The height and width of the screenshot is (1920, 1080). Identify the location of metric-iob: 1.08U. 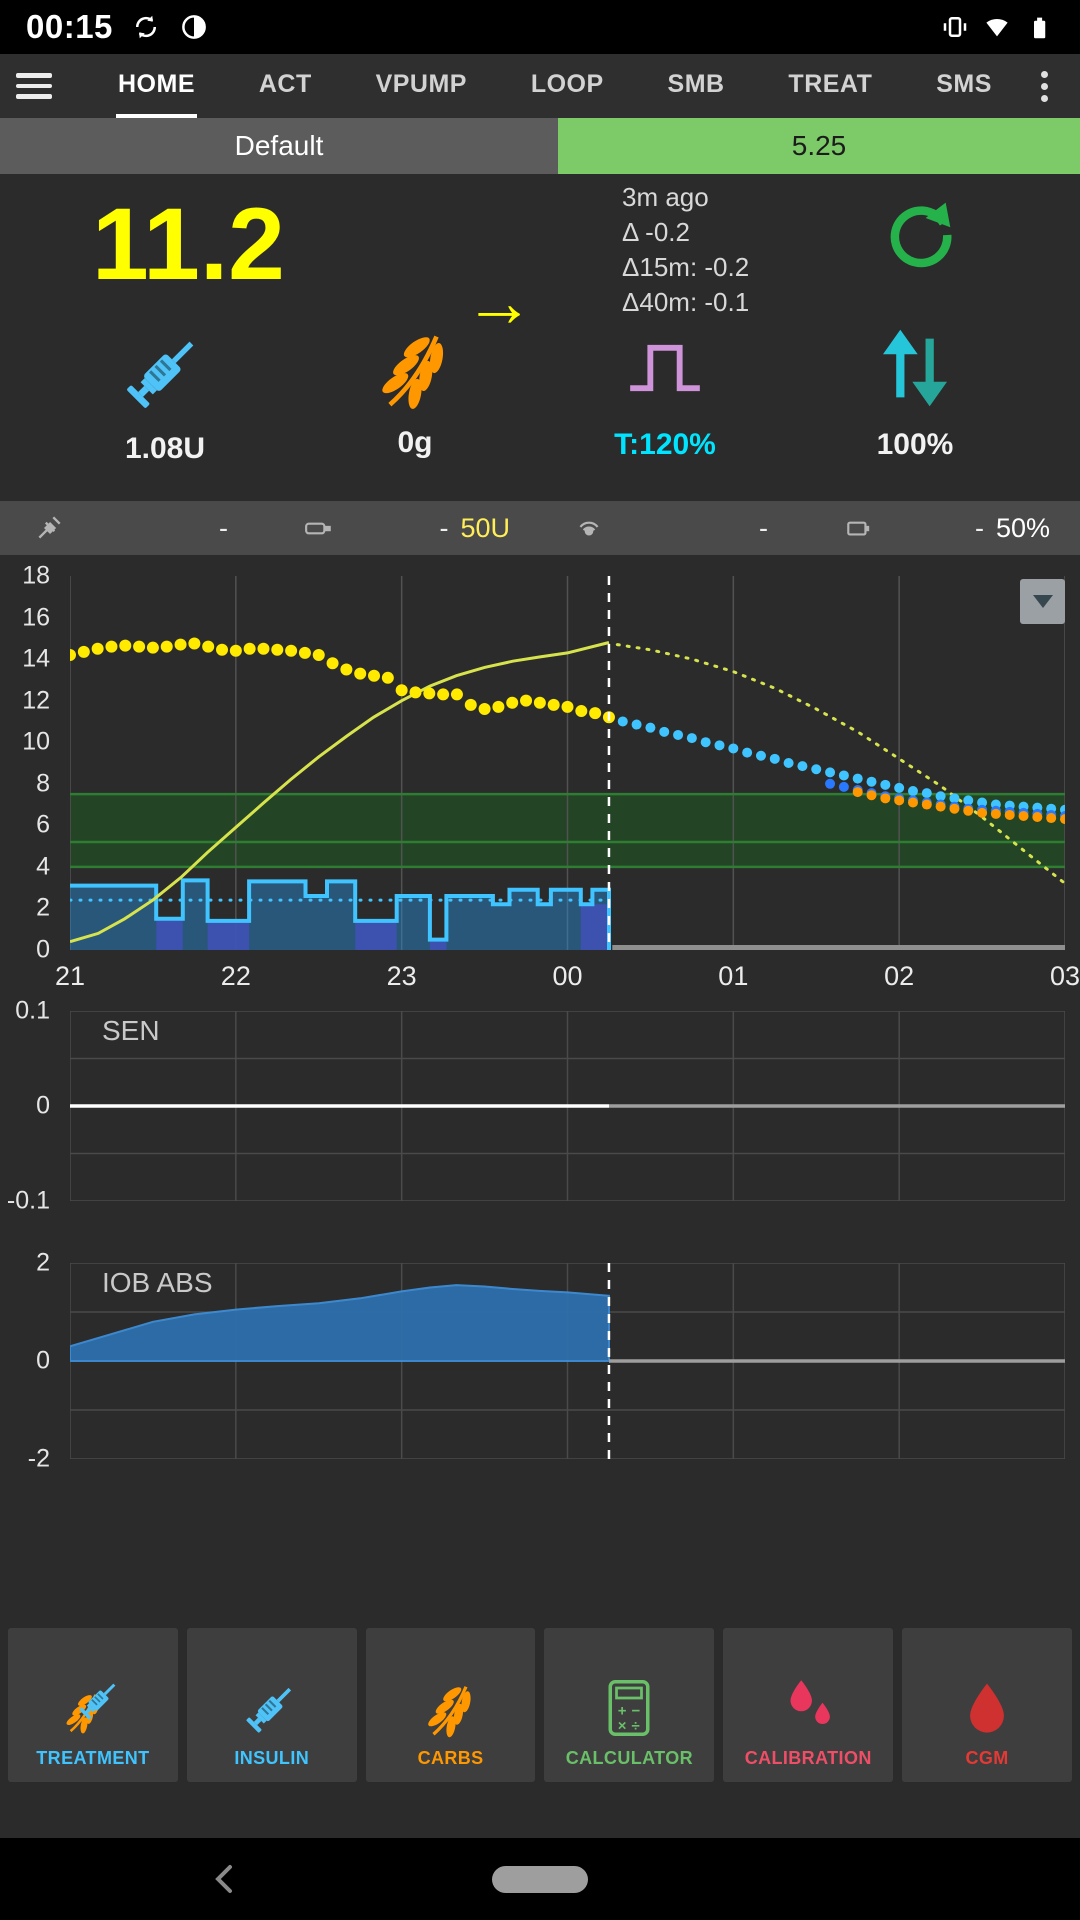
(165, 395).